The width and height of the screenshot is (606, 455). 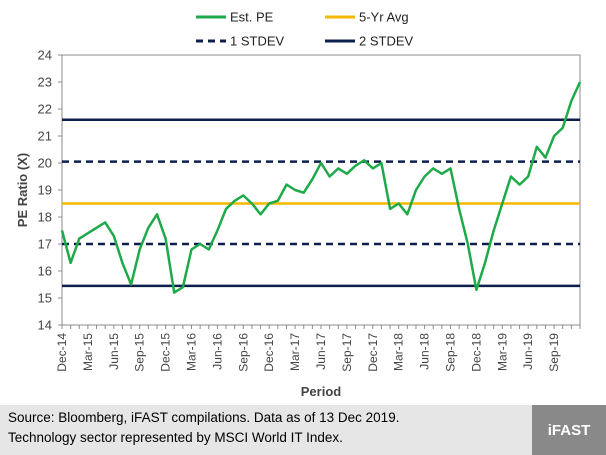 What do you see at coordinates (451, 352) in the screenshot?
I see `x-tick-label: Sep-18` at bounding box center [451, 352].